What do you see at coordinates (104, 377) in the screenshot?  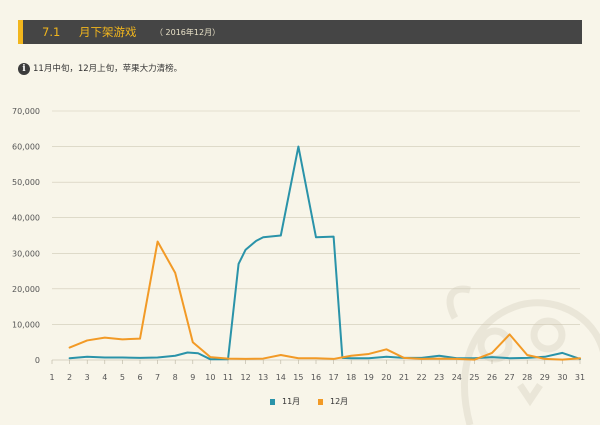 I see `x-tick-label: 4` at bounding box center [104, 377].